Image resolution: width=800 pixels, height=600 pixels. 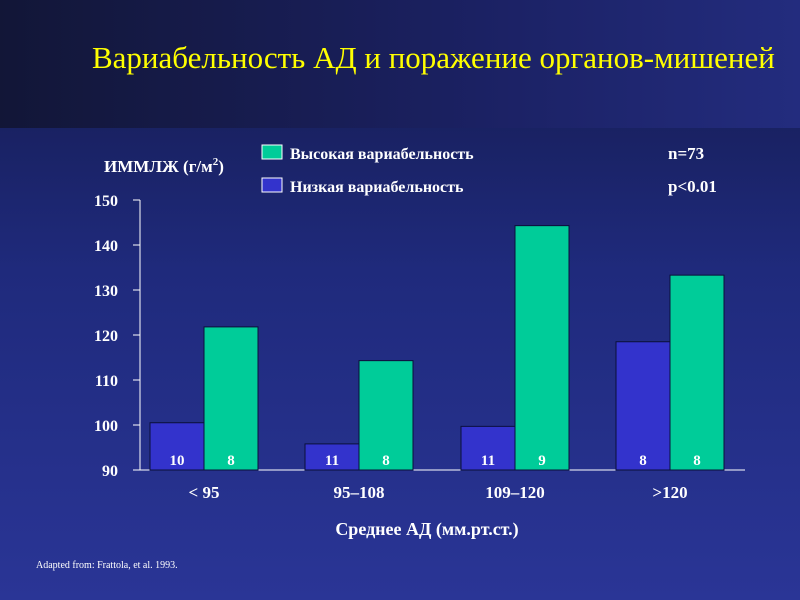 I want to click on x-tick-label: 95–108, so click(x=359, y=492).